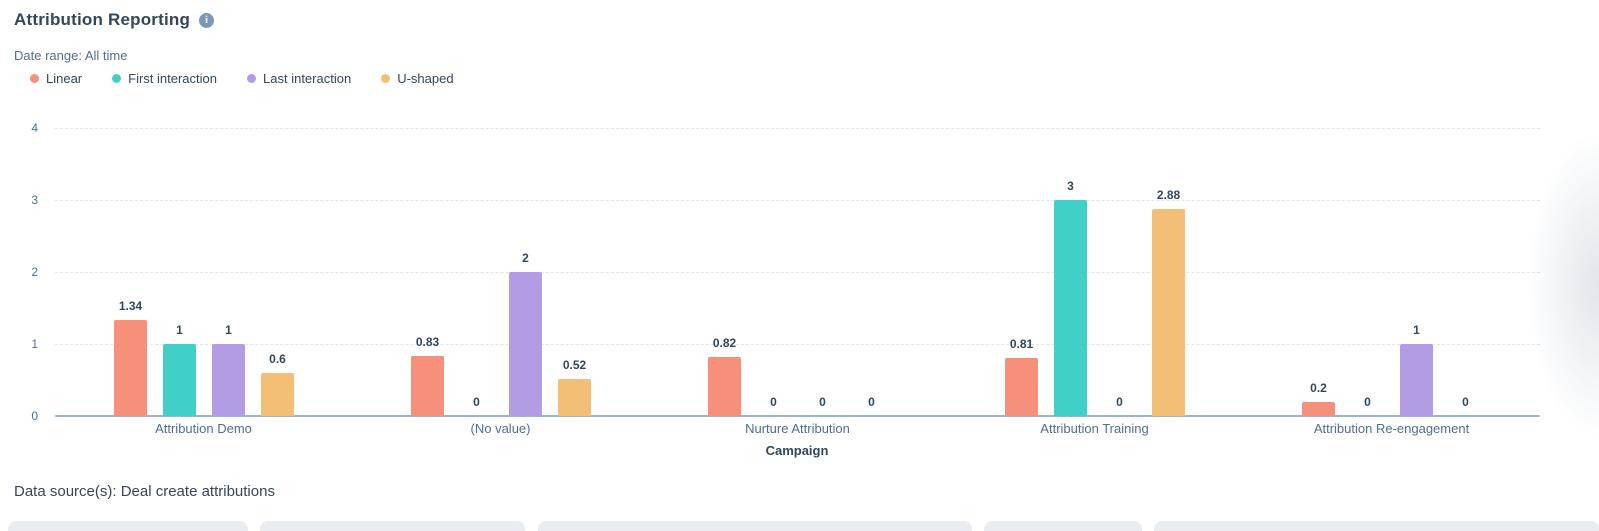 The width and height of the screenshot is (1599, 531). What do you see at coordinates (1070, 308) in the screenshot?
I see `bar-first-interaction-attribution-training` at bounding box center [1070, 308].